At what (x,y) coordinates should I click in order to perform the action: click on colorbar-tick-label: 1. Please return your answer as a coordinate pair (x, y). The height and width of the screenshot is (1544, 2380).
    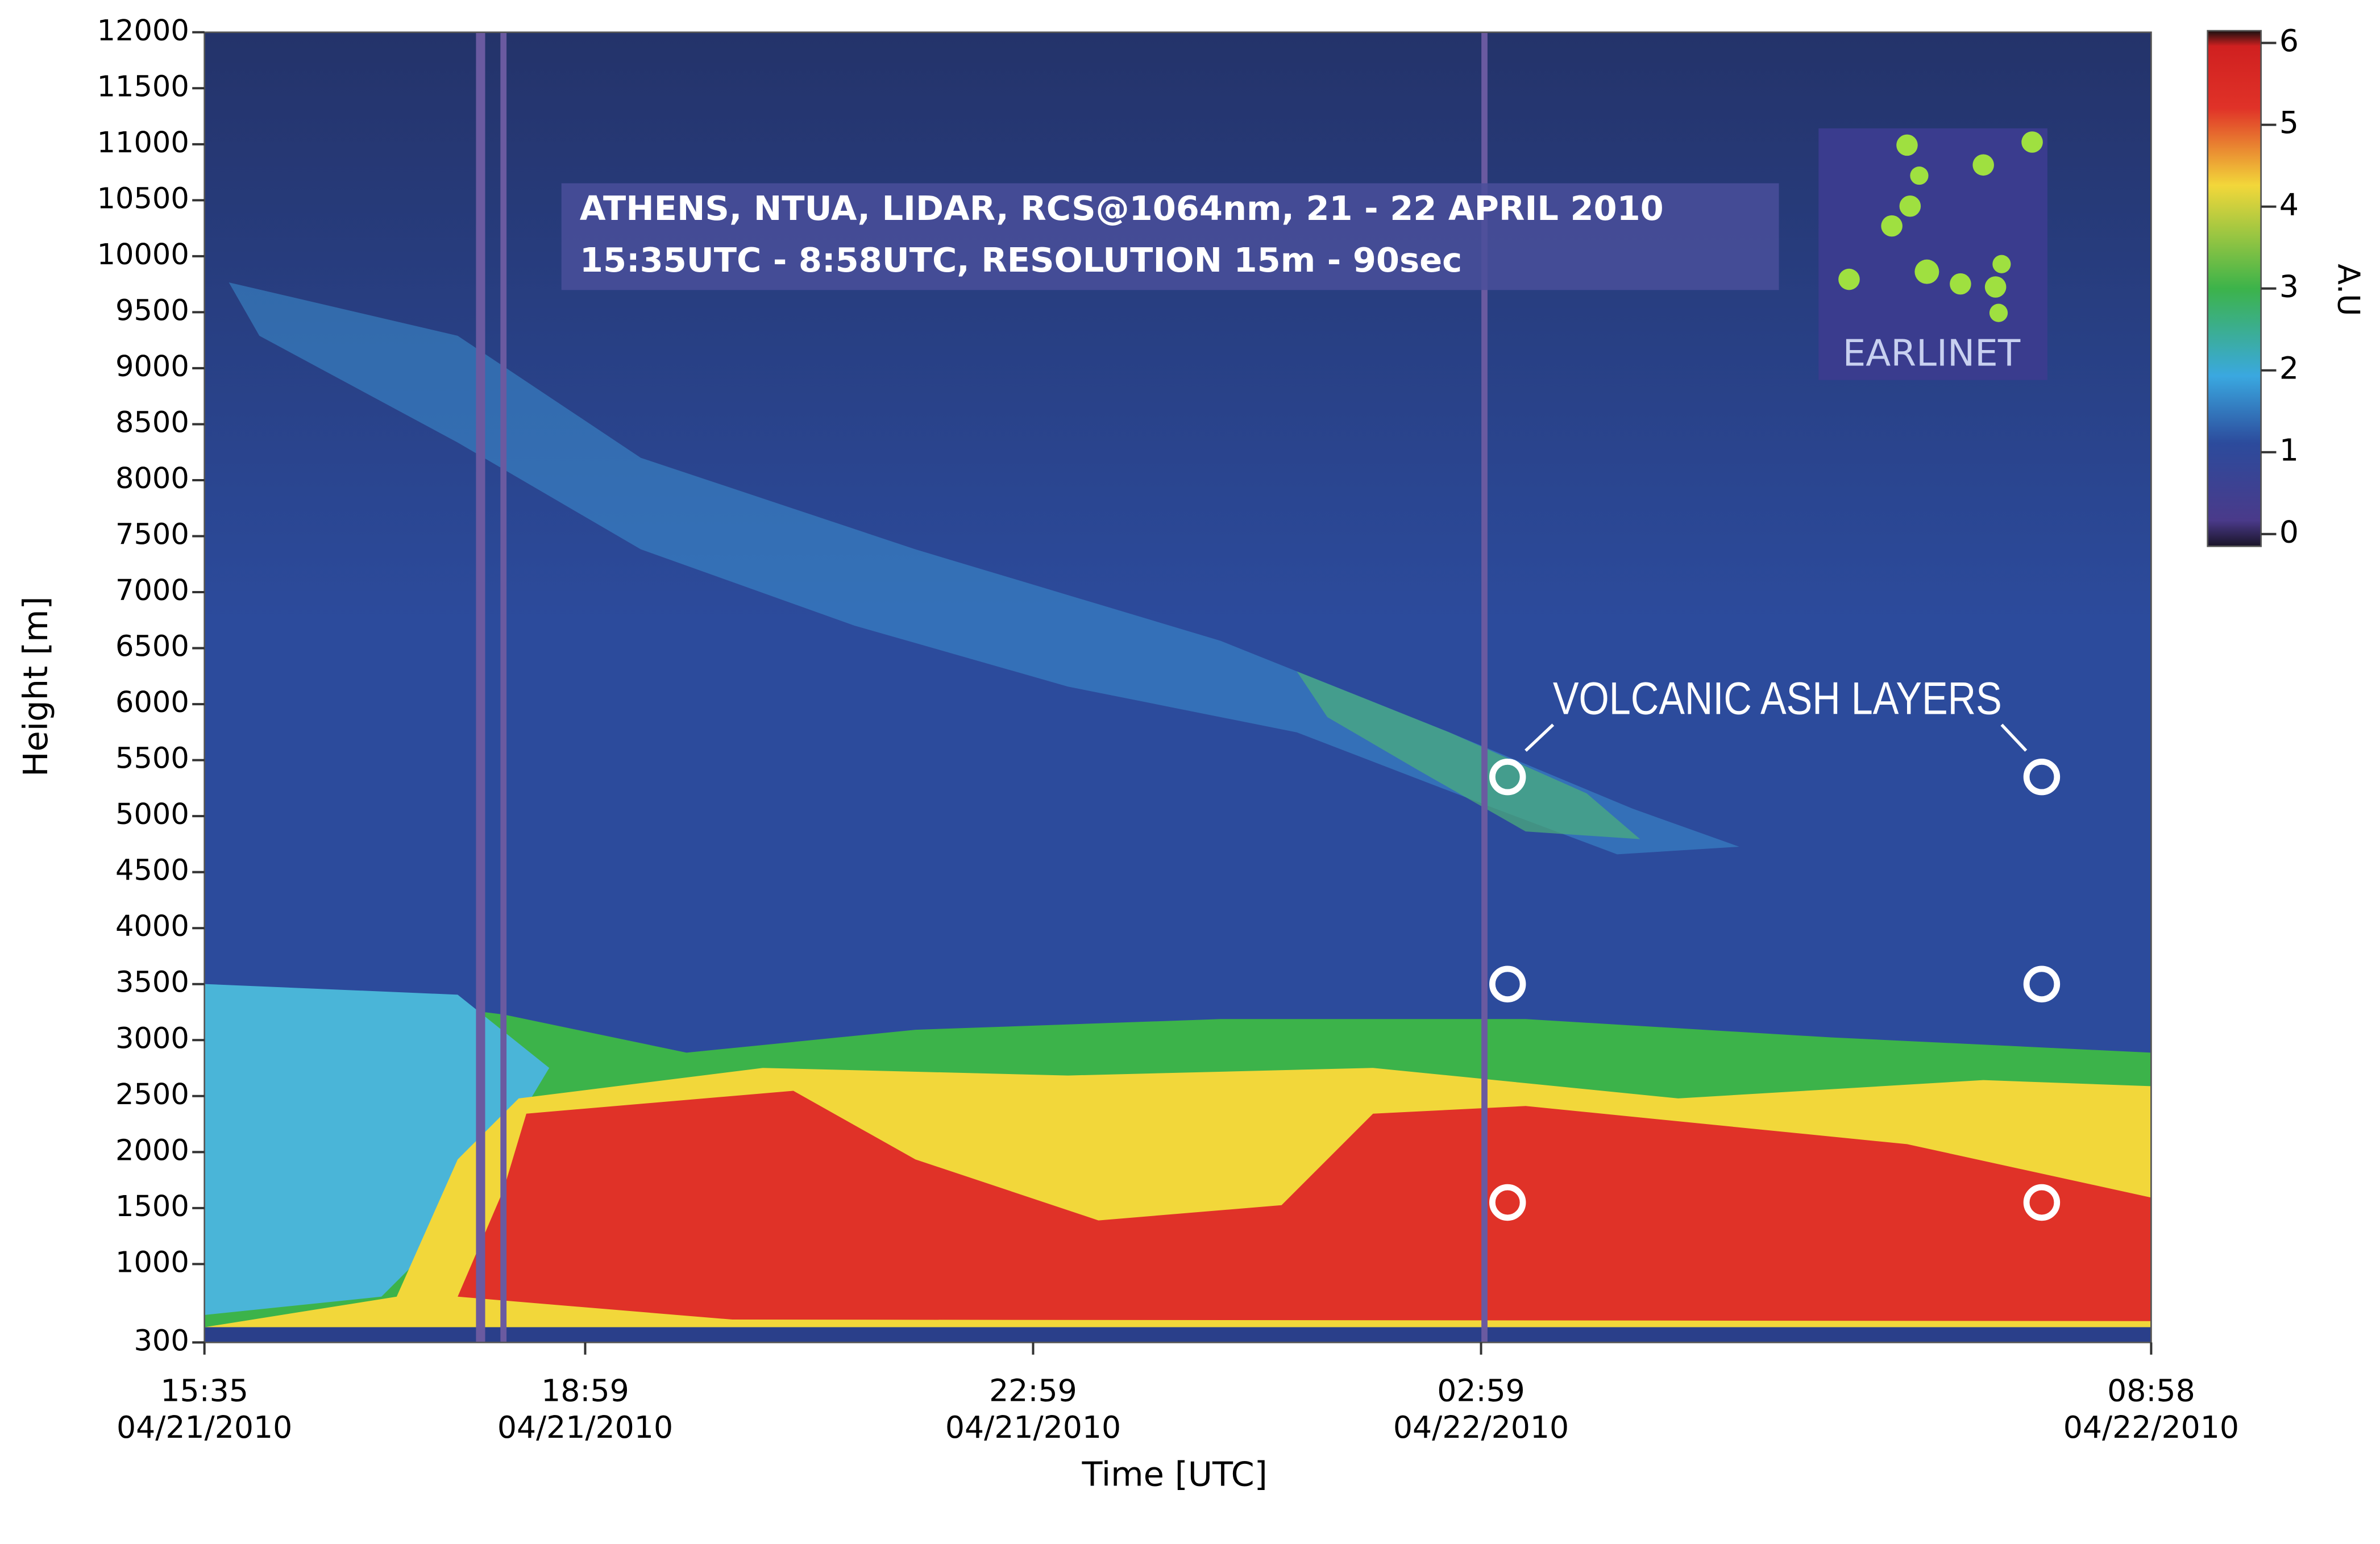
    Looking at the image, I should click on (2289, 450).